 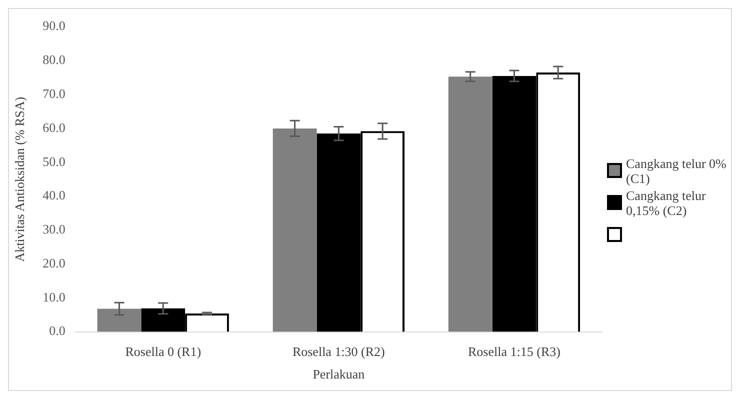 What do you see at coordinates (54, 296) in the screenshot?
I see `y-tick-label: 10.0` at bounding box center [54, 296].